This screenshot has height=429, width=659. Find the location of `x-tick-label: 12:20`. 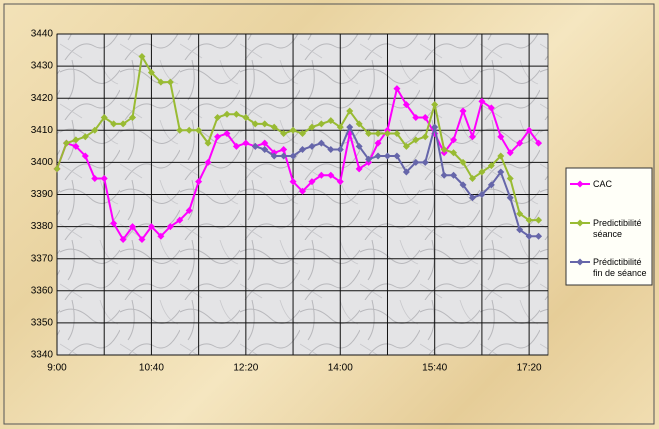

x-tick-label: 12:20 is located at coordinates (245, 368).